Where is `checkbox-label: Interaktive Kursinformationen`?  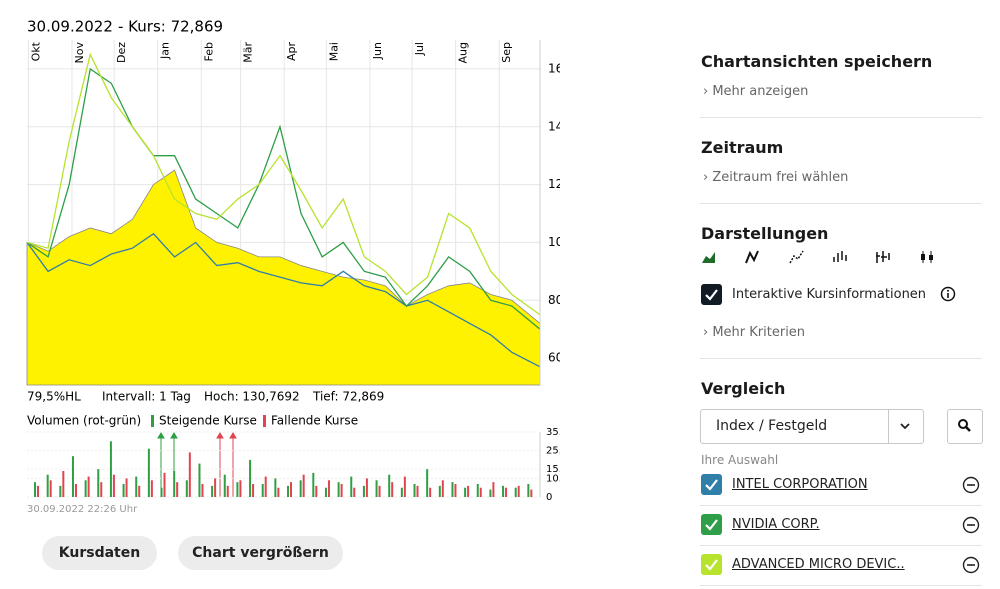 checkbox-label: Interaktive Kursinformationen is located at coordinates (829, 294).